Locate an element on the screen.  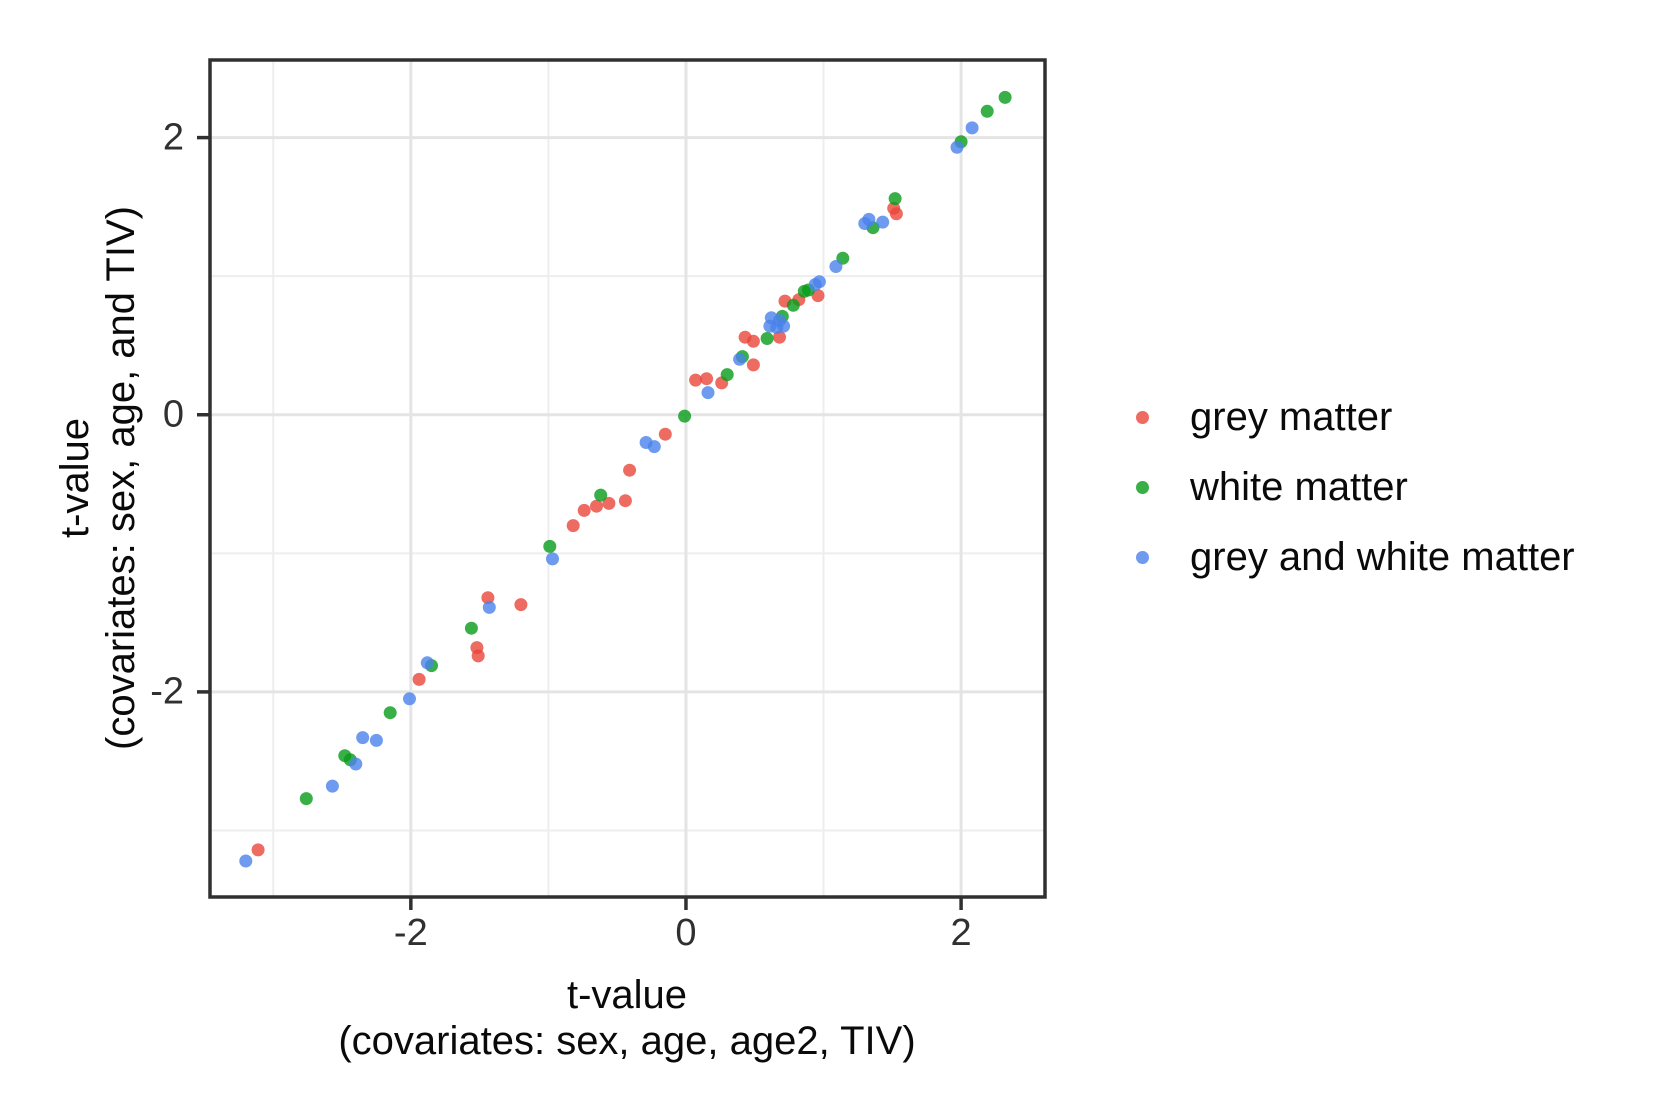
x-axis-title-line2: (covariates: sex, age, age2, TIV) is located at coordinates (627, 1041).